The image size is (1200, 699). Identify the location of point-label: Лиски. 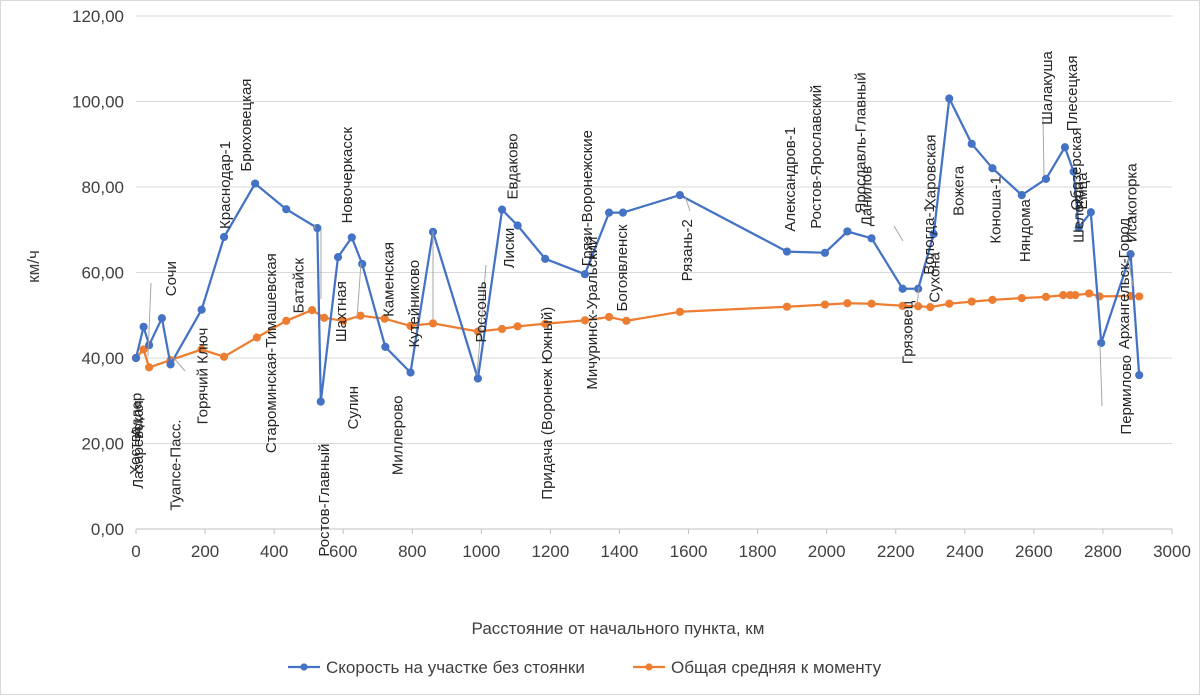
(509, 248).